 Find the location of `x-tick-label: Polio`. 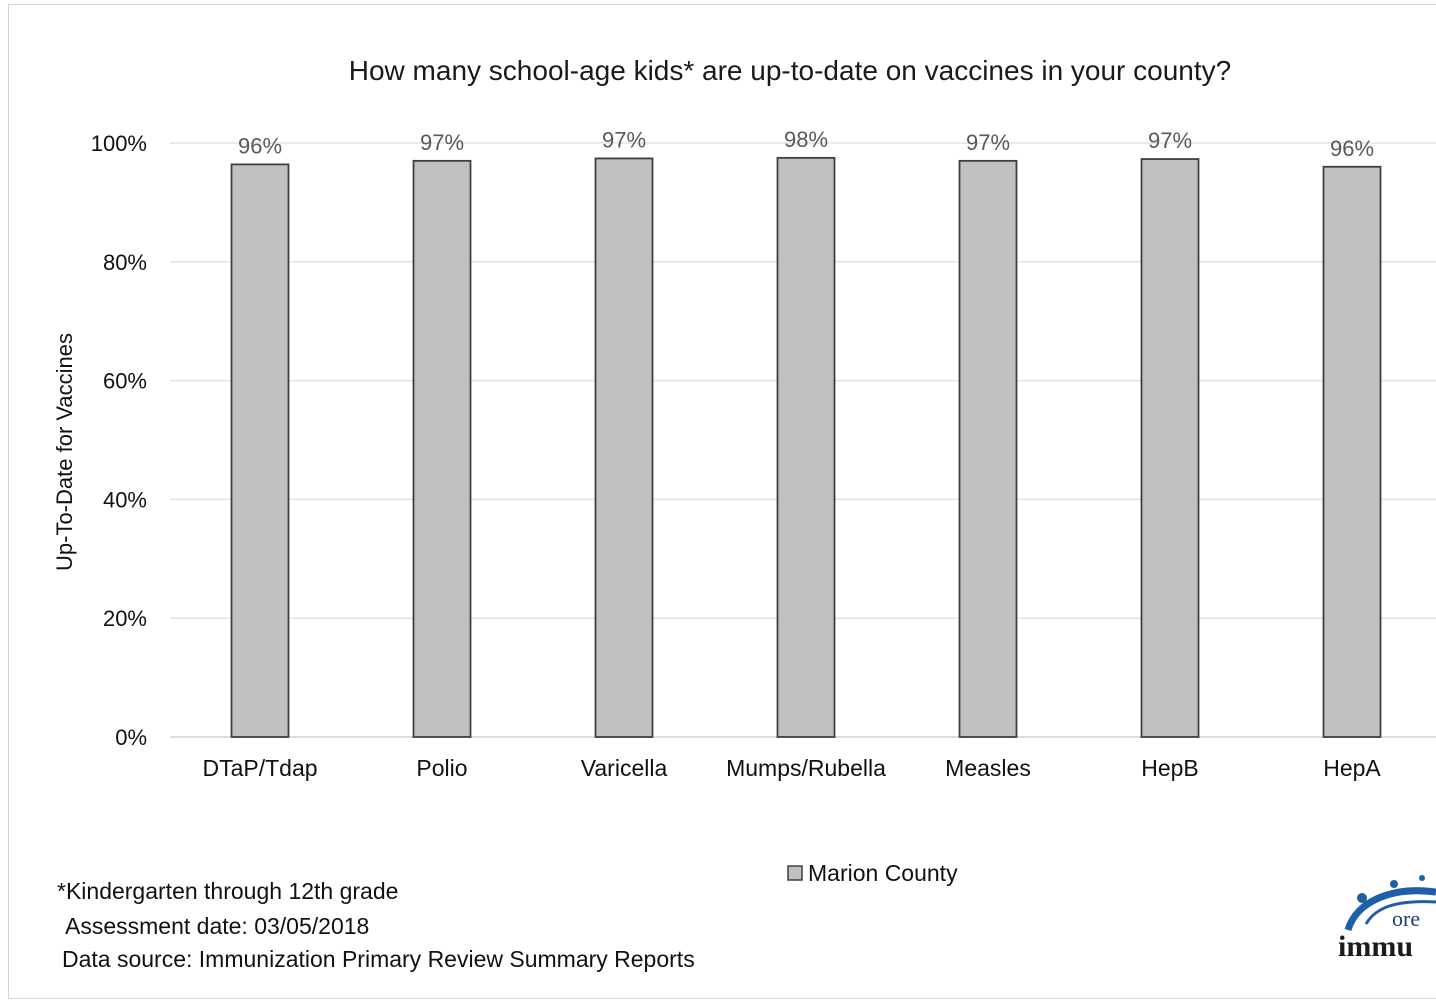

x-tick-label: Polio is located at coordinates (441, 768).